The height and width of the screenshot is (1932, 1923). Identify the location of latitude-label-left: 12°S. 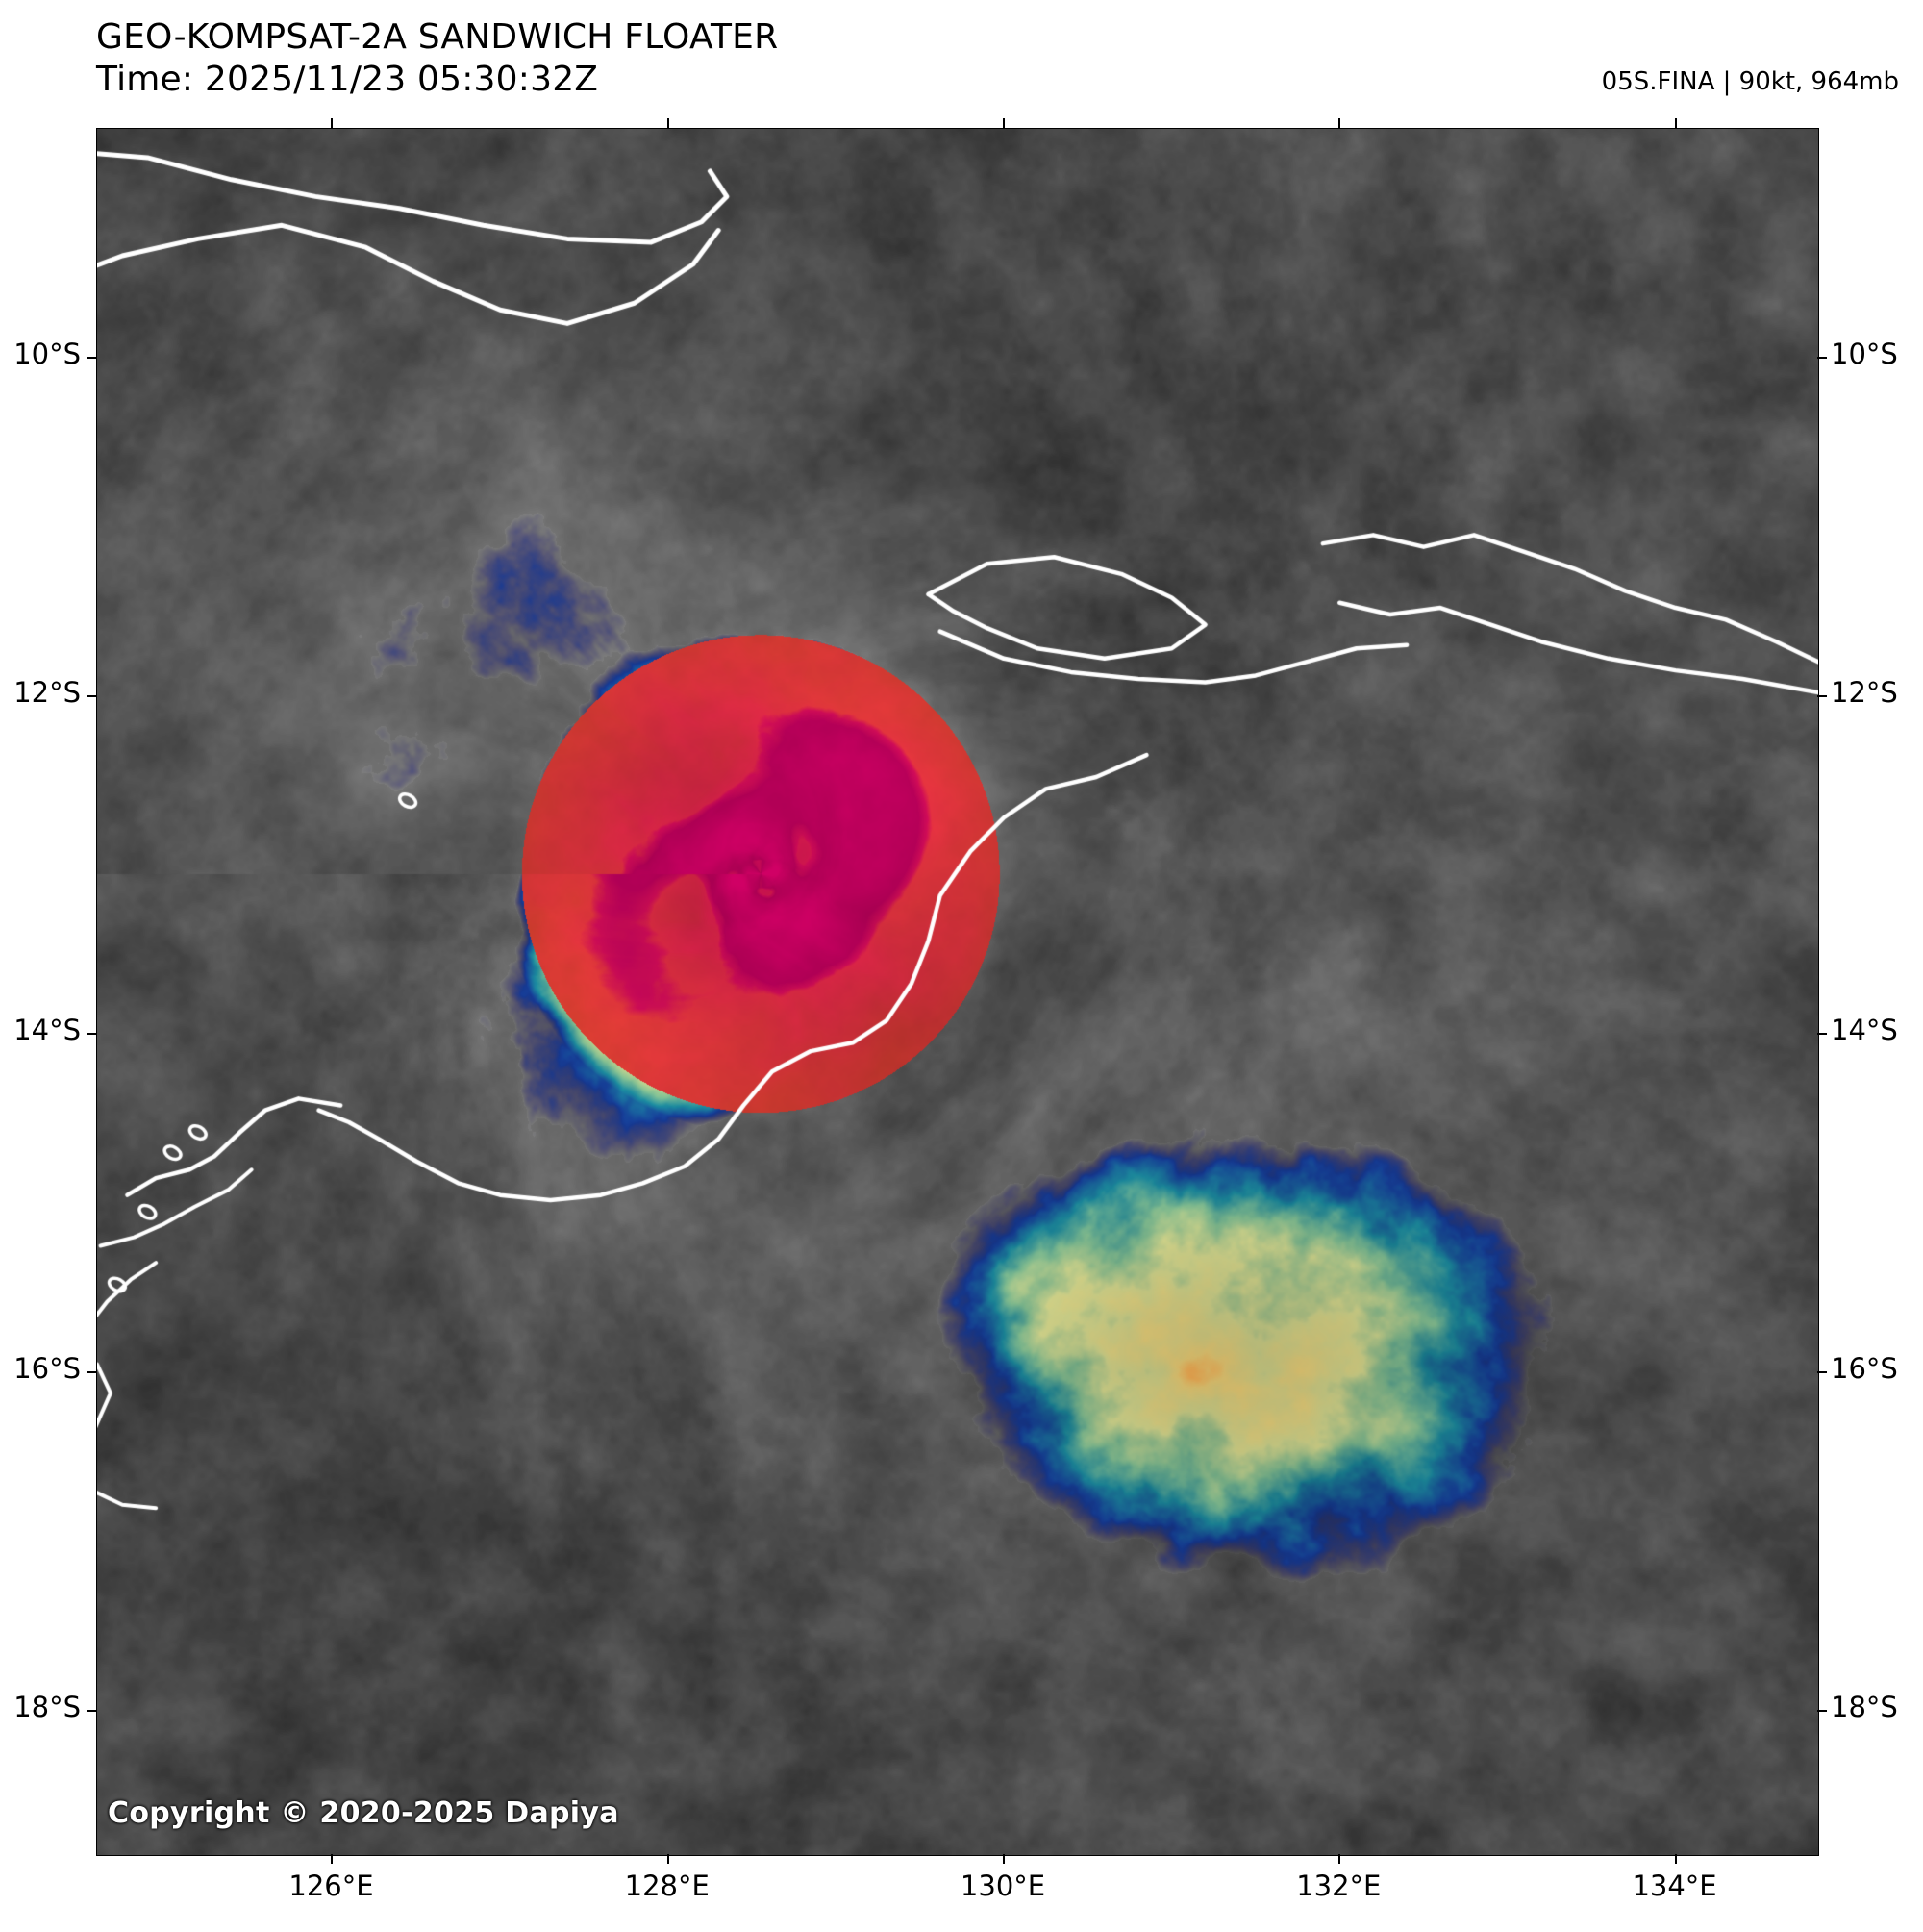
(47, 692).